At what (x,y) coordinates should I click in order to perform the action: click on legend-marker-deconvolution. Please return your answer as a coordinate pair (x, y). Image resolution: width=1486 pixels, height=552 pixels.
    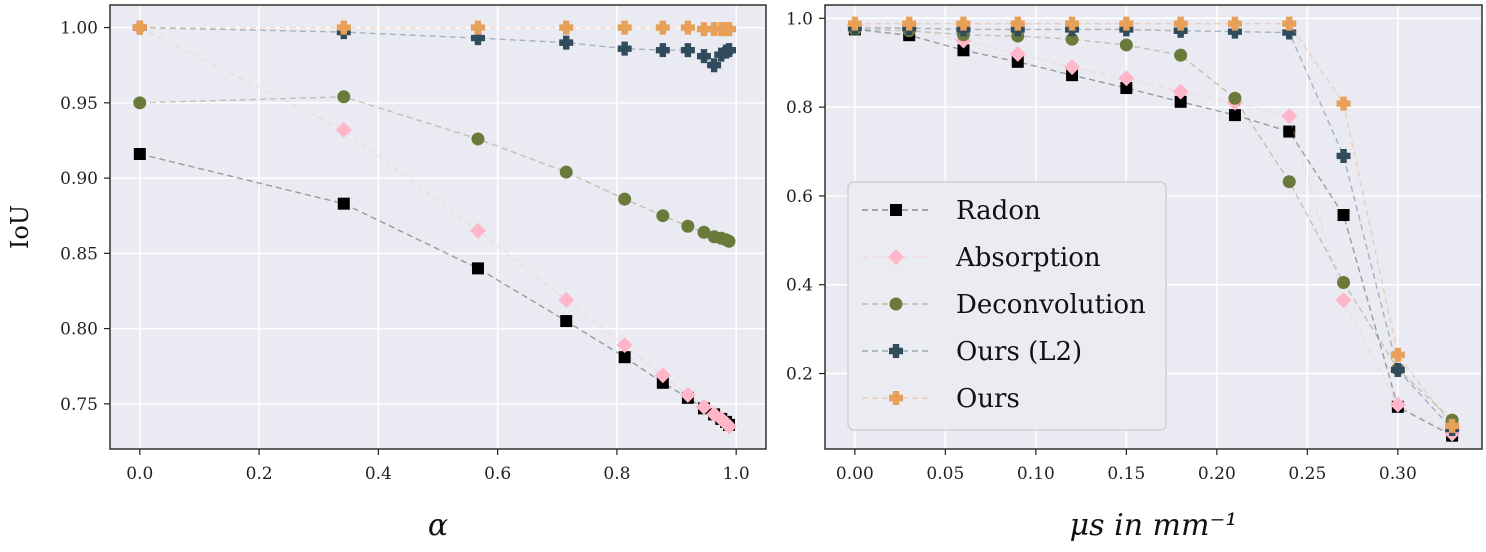
    Looking at the image, I should click on (896, 304).